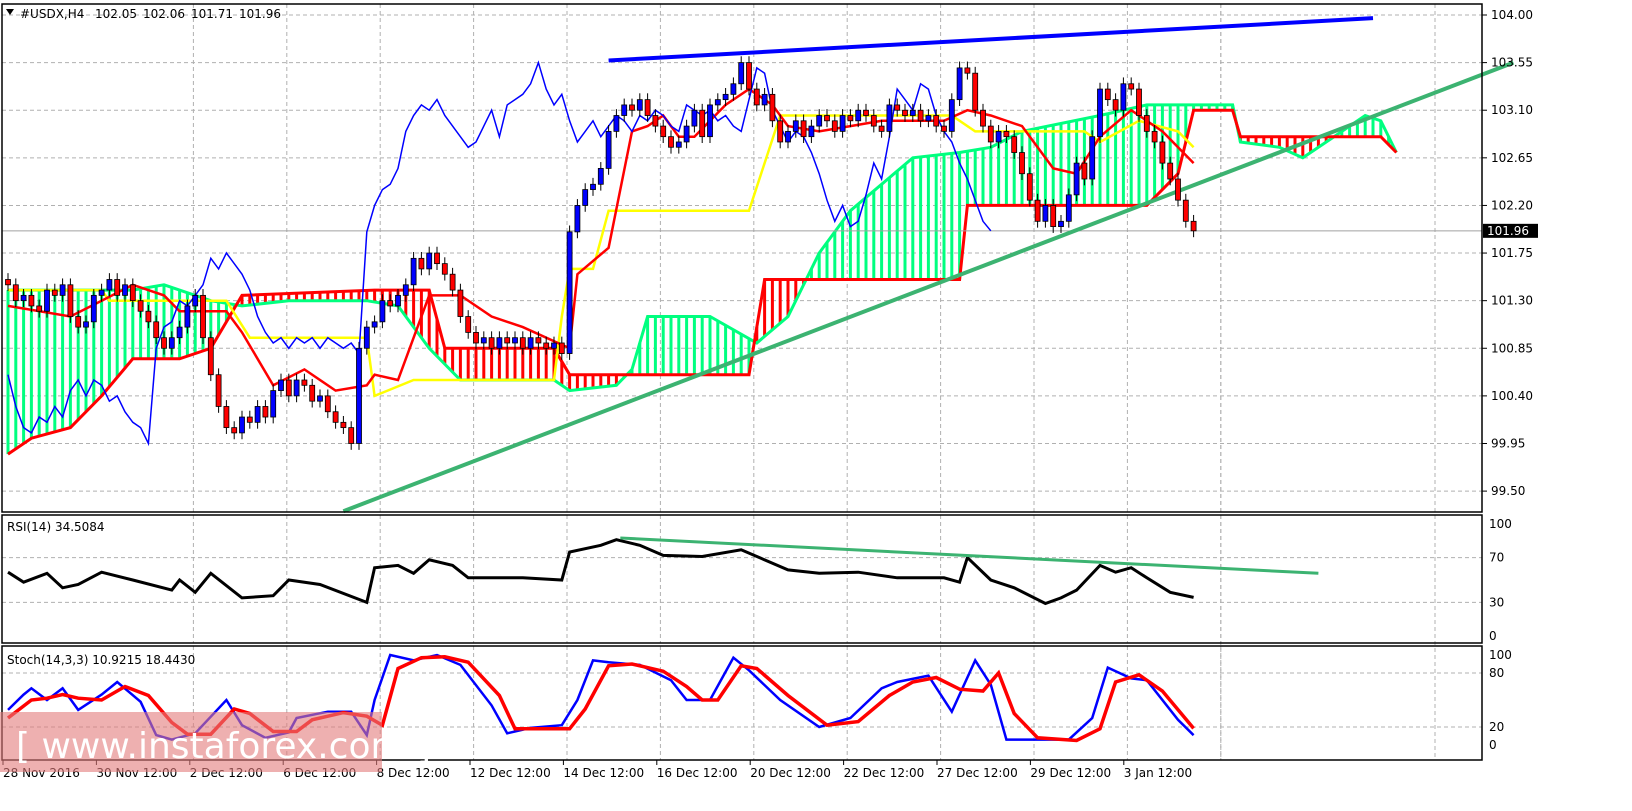  Describe the element at coordinates (1512, 158) in the screenshot. I see `price-axis-label: 102.65` at that location.